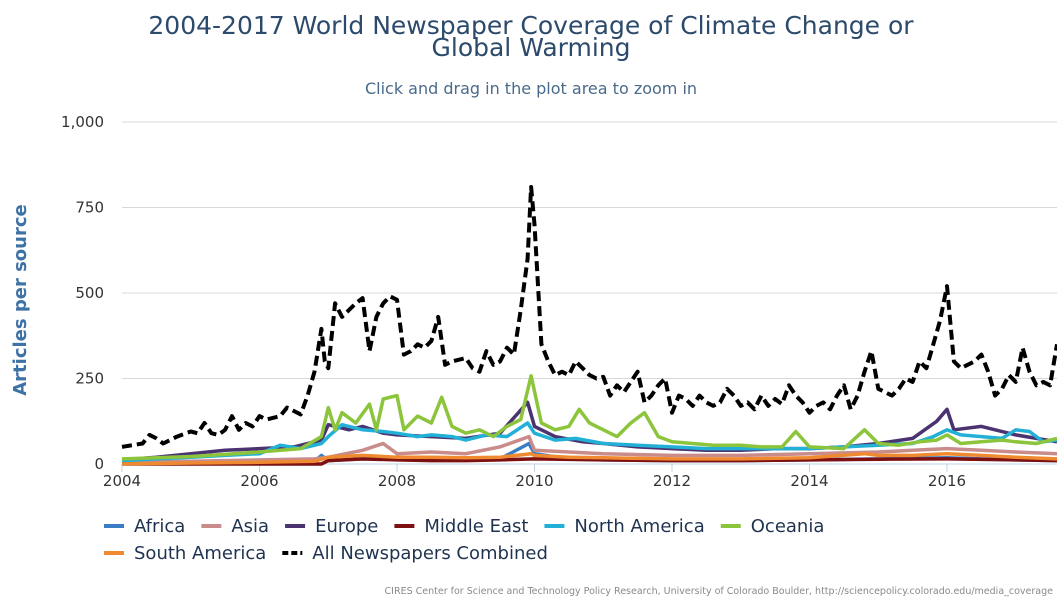  I want to click on x-tick-label: 2008, so click(397, 481).